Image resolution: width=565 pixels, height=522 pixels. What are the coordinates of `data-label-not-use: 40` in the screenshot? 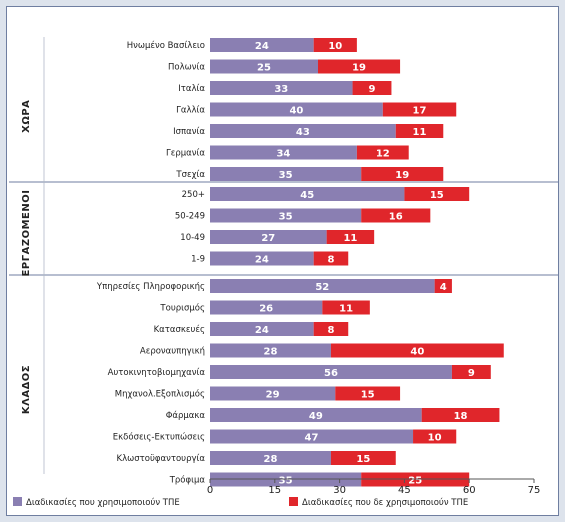 It's located at (417, 352).